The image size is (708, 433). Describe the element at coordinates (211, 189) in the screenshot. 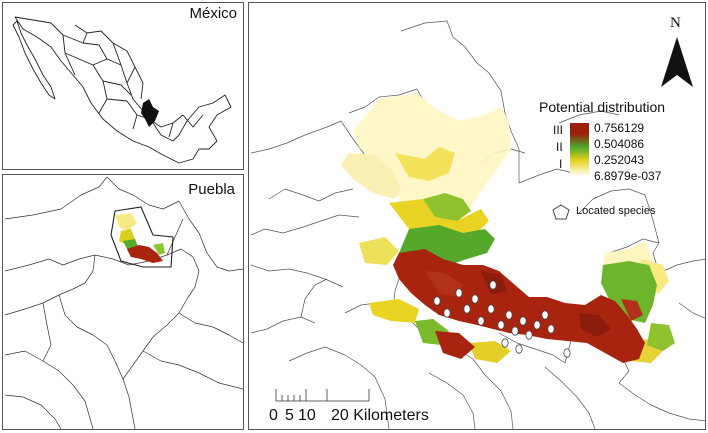

I see `inset-puebla-title: Puebla` at that location.